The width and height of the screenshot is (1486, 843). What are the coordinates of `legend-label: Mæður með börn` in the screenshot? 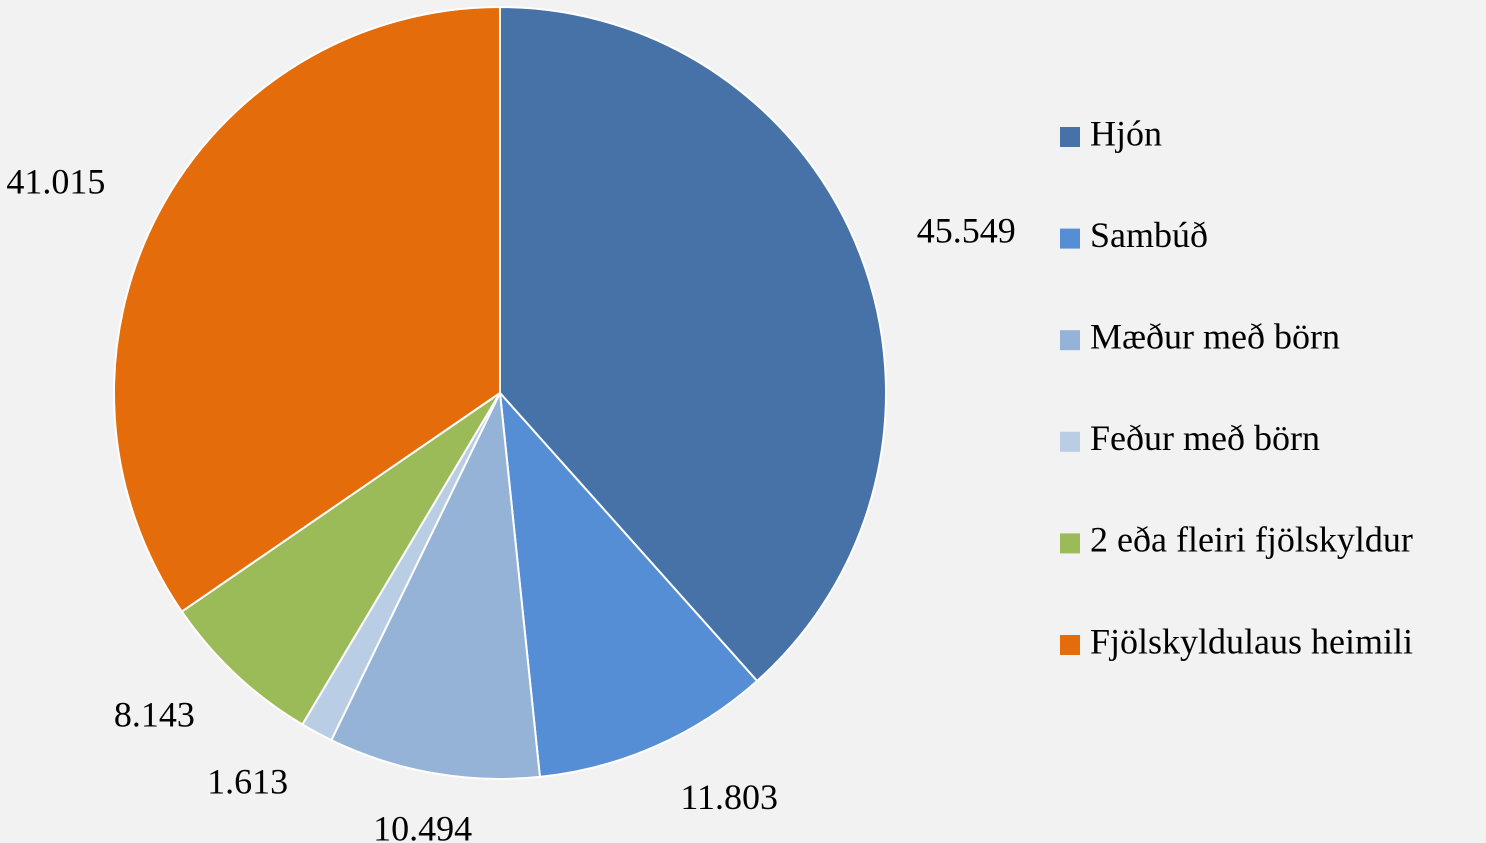 It's located at (1215, 336).